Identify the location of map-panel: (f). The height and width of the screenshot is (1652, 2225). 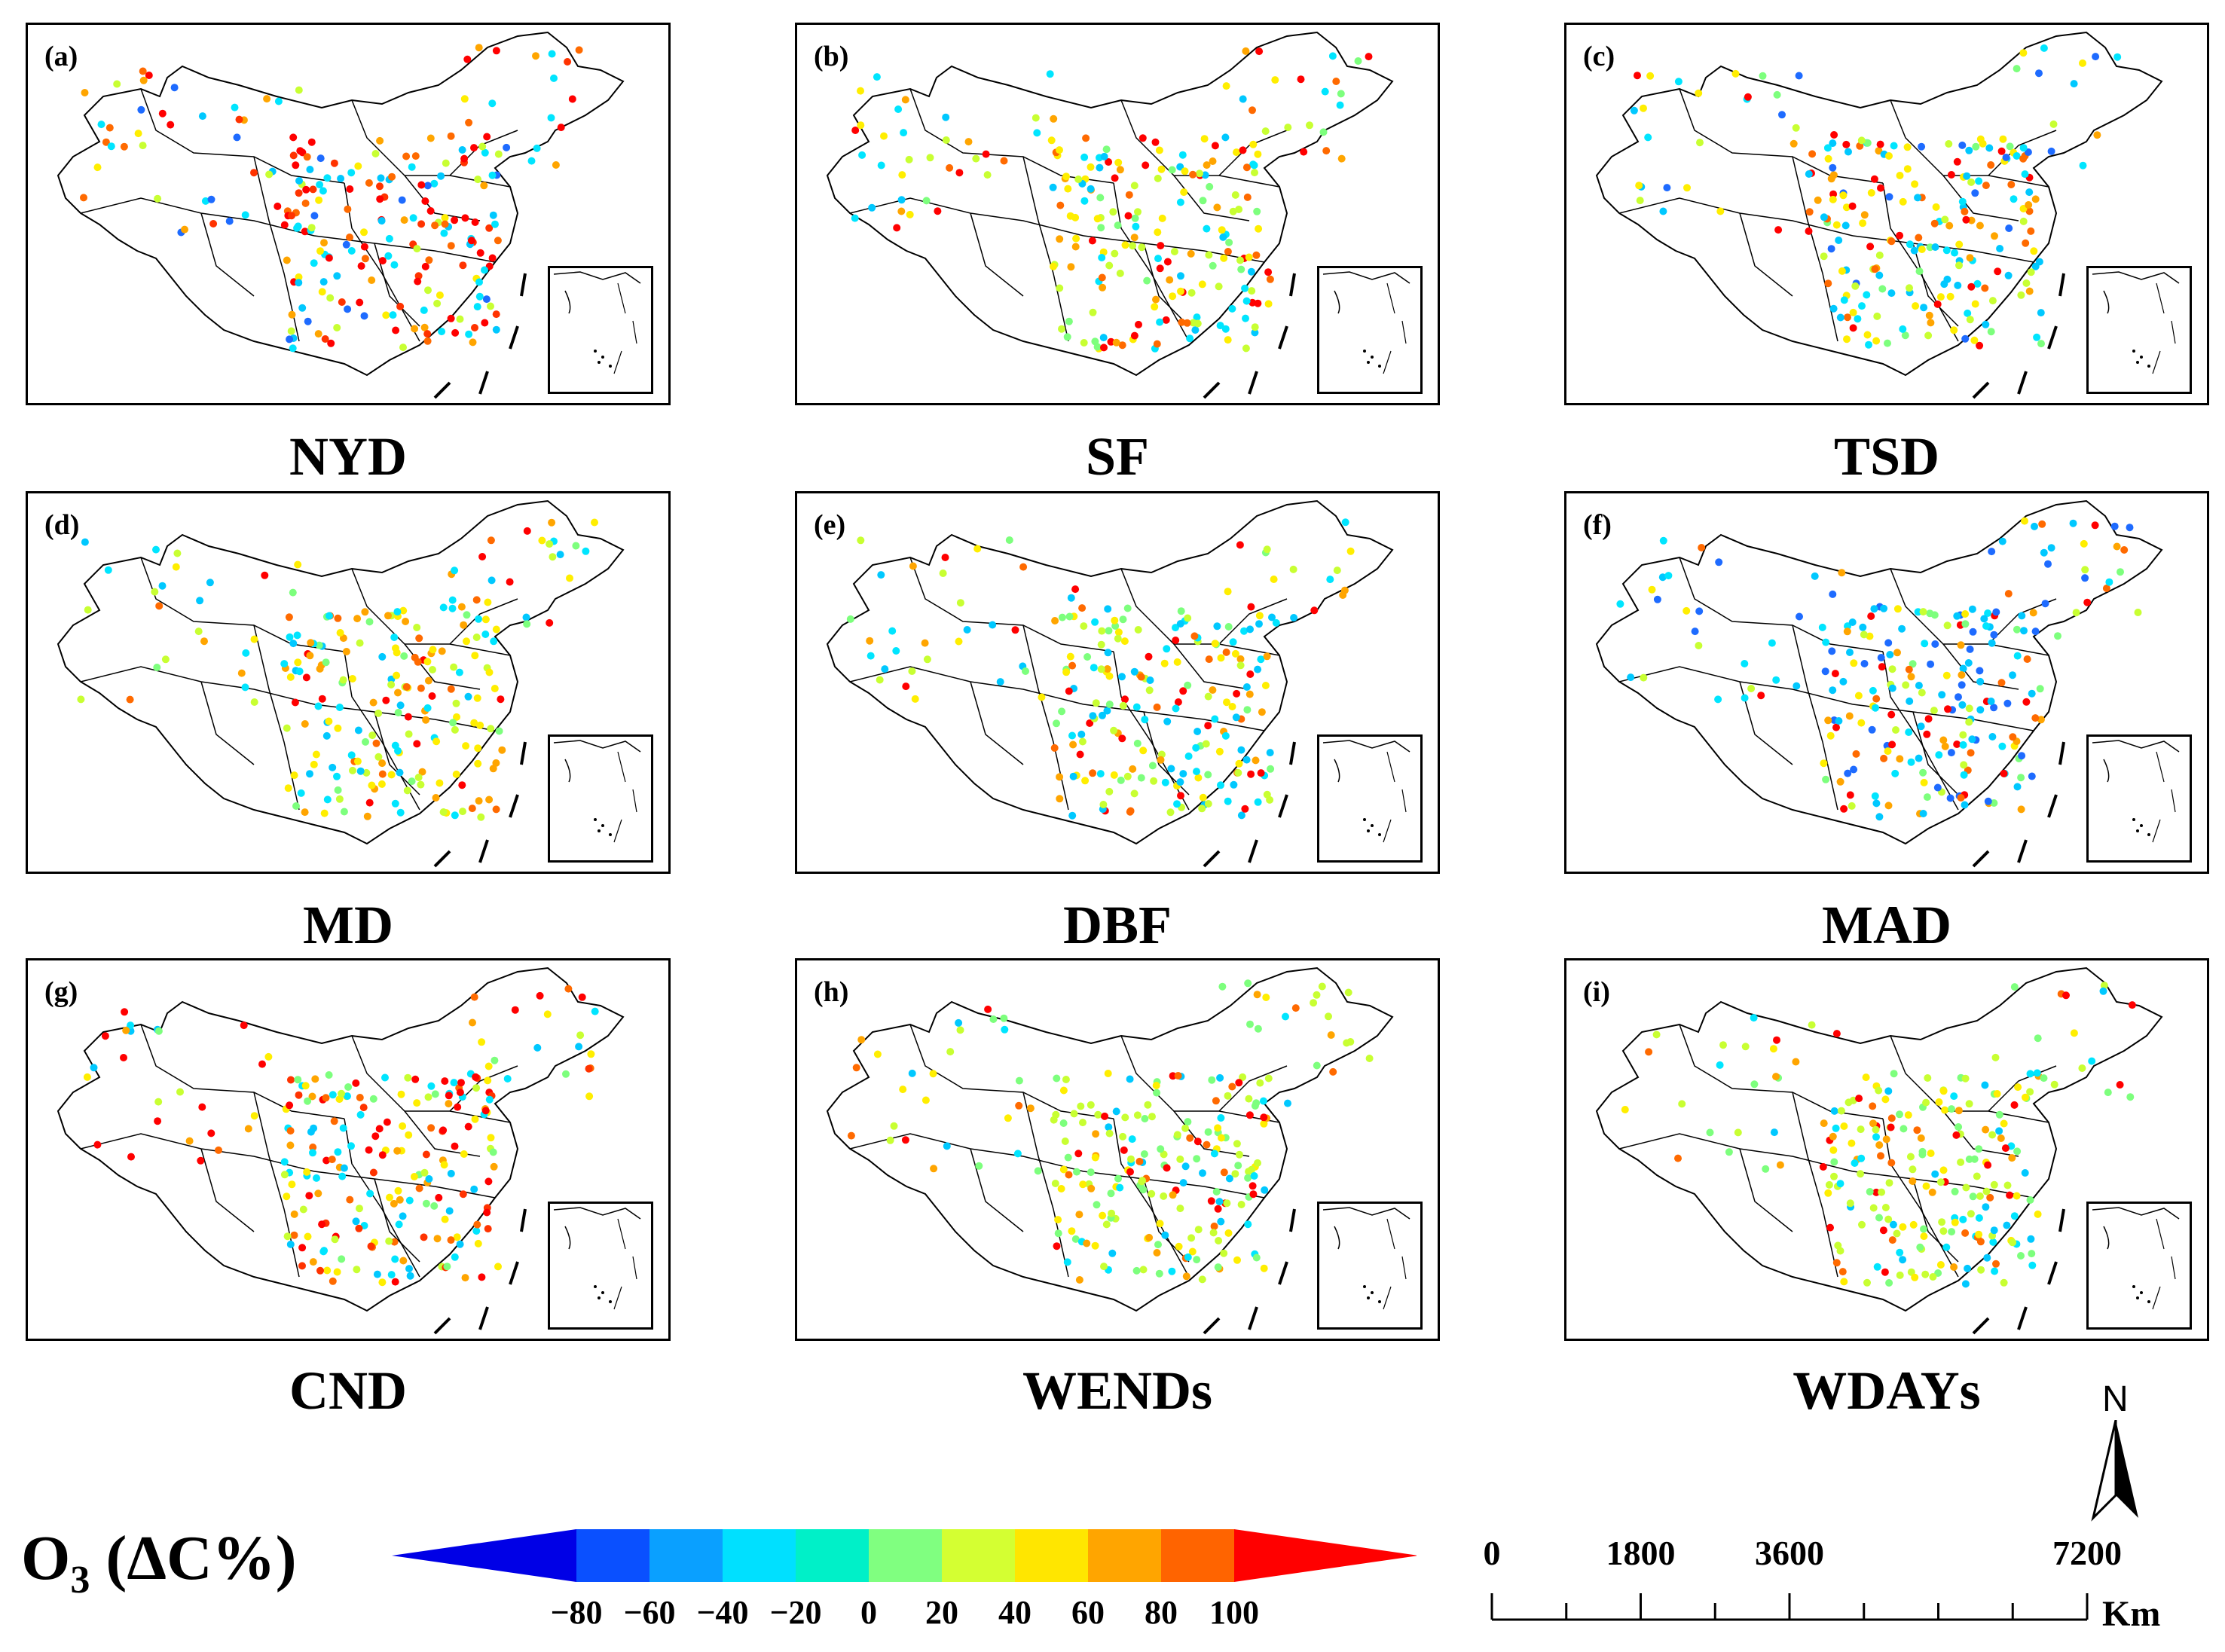
(1886, 682).